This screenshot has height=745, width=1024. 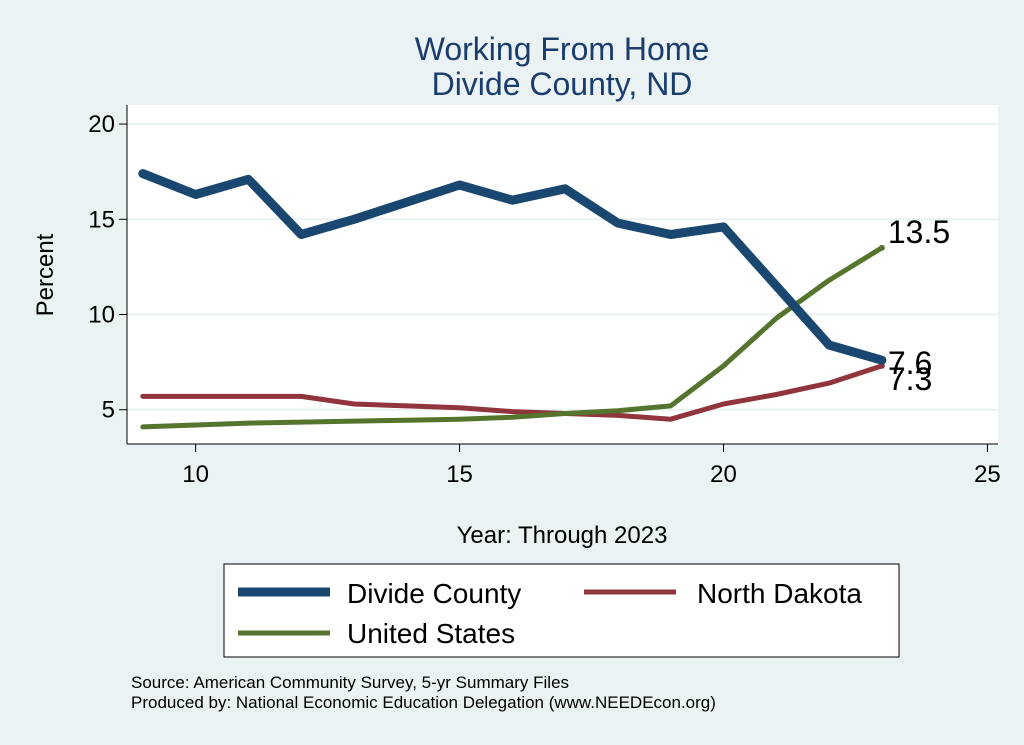 I want to click on y-tick-label-10: 10, so click(x=101, y=314).